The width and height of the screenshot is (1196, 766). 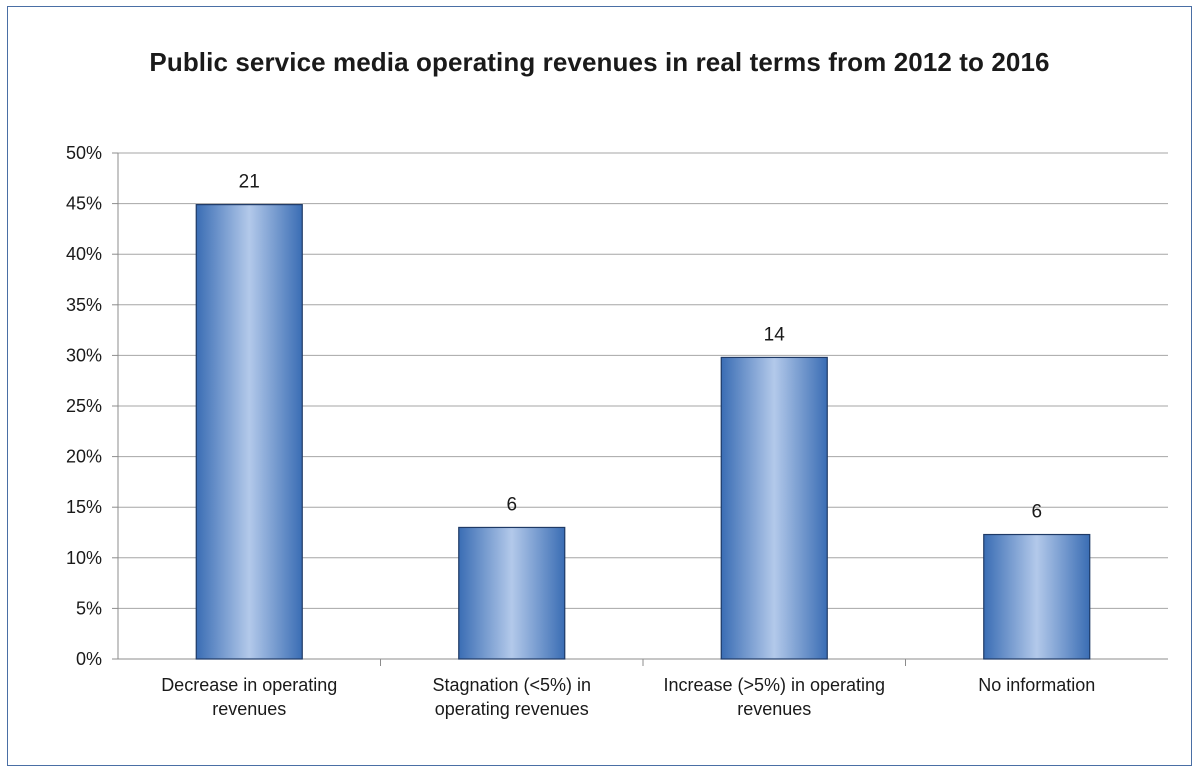 I want to click on y-tick-label: 40%, so click(x=84, y=254).